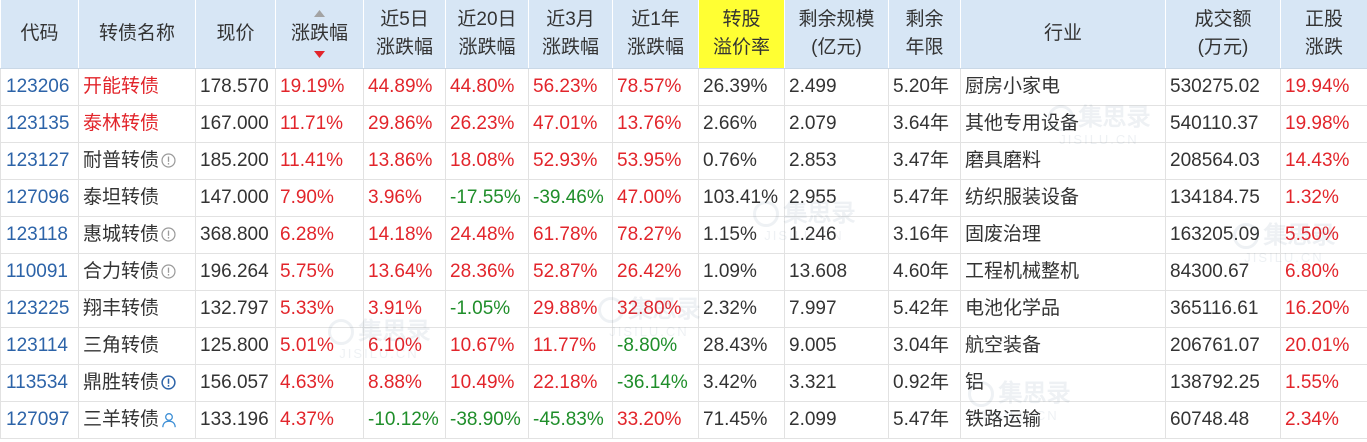  Describe the element at coordinates (121, 308) in the screenshot. I see `bond-name-link: 翔丰转债` at that location.